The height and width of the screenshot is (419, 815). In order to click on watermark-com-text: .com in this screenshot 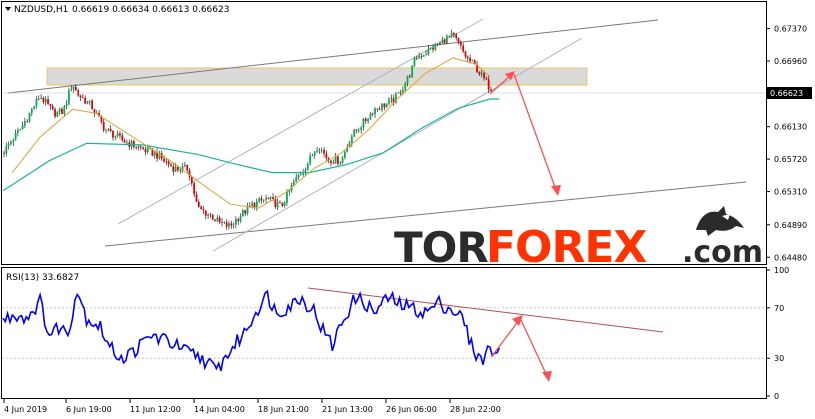, I will do `click(722, 252)`.